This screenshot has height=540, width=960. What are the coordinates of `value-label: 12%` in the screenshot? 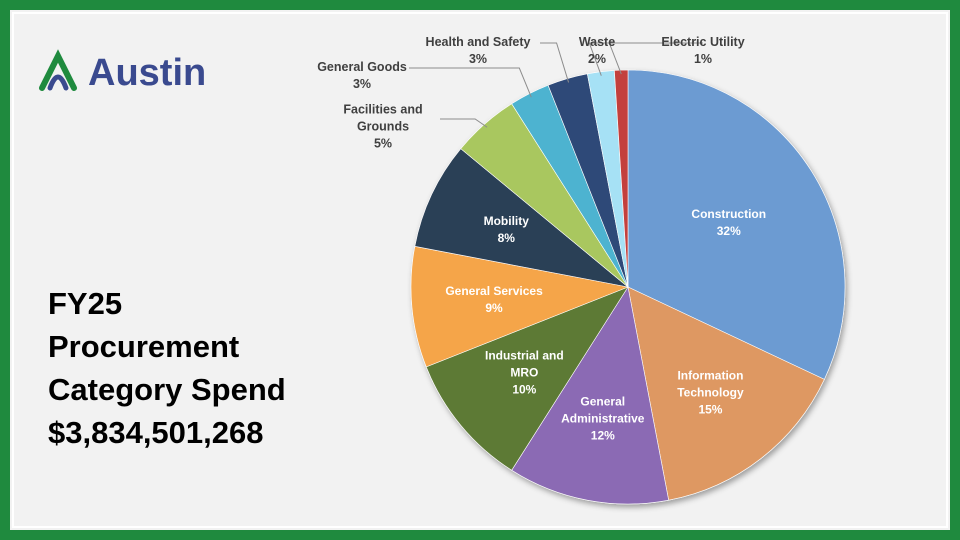 It's located at (602, 435).